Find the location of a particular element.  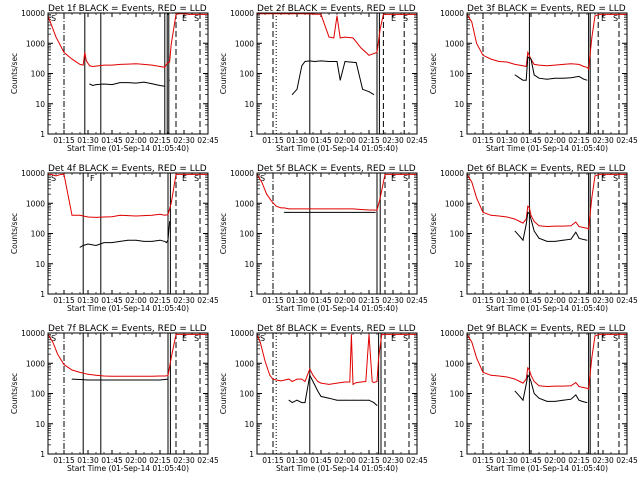

series-lld is located at coordinates (128, 195).